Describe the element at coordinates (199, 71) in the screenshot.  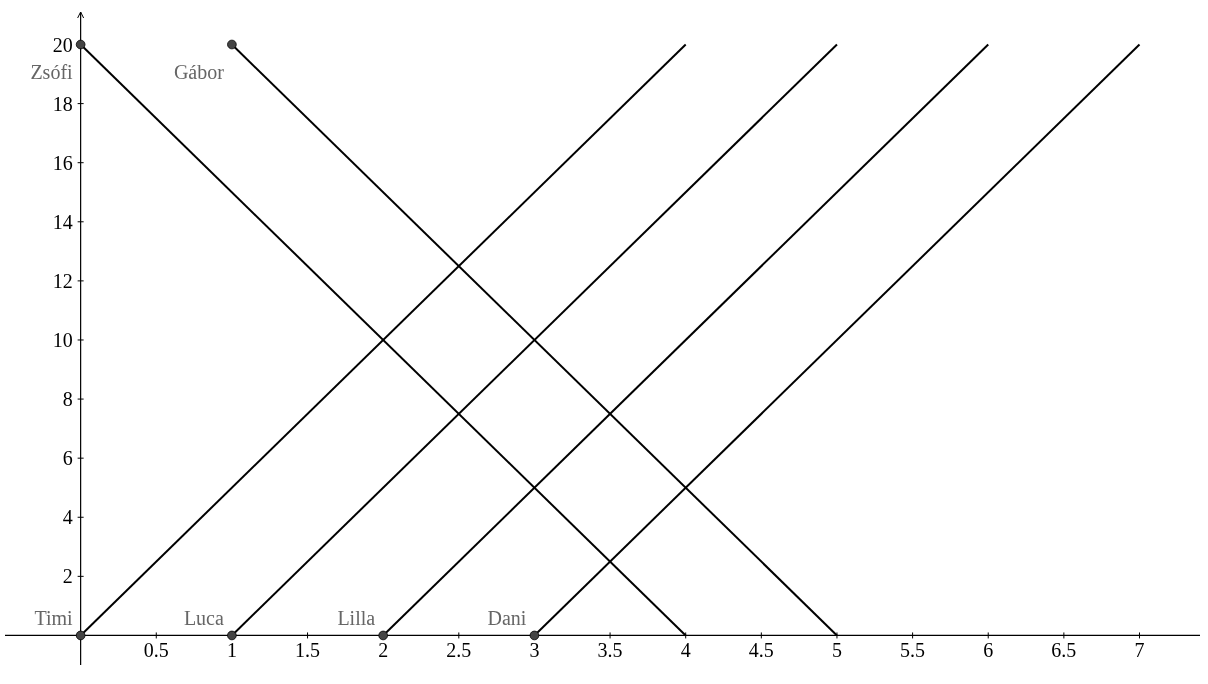
I see `series-label: Gábor` at that location.